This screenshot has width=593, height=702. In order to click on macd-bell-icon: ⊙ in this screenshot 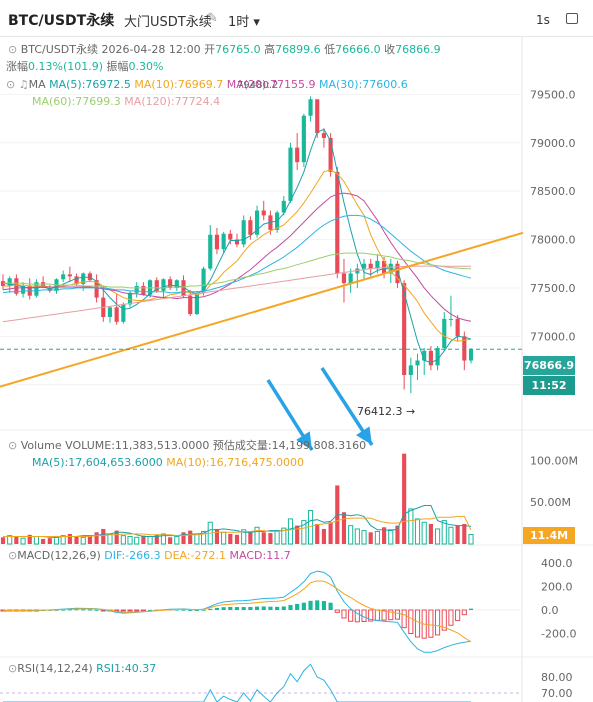, I will do `click(13, 555)`.